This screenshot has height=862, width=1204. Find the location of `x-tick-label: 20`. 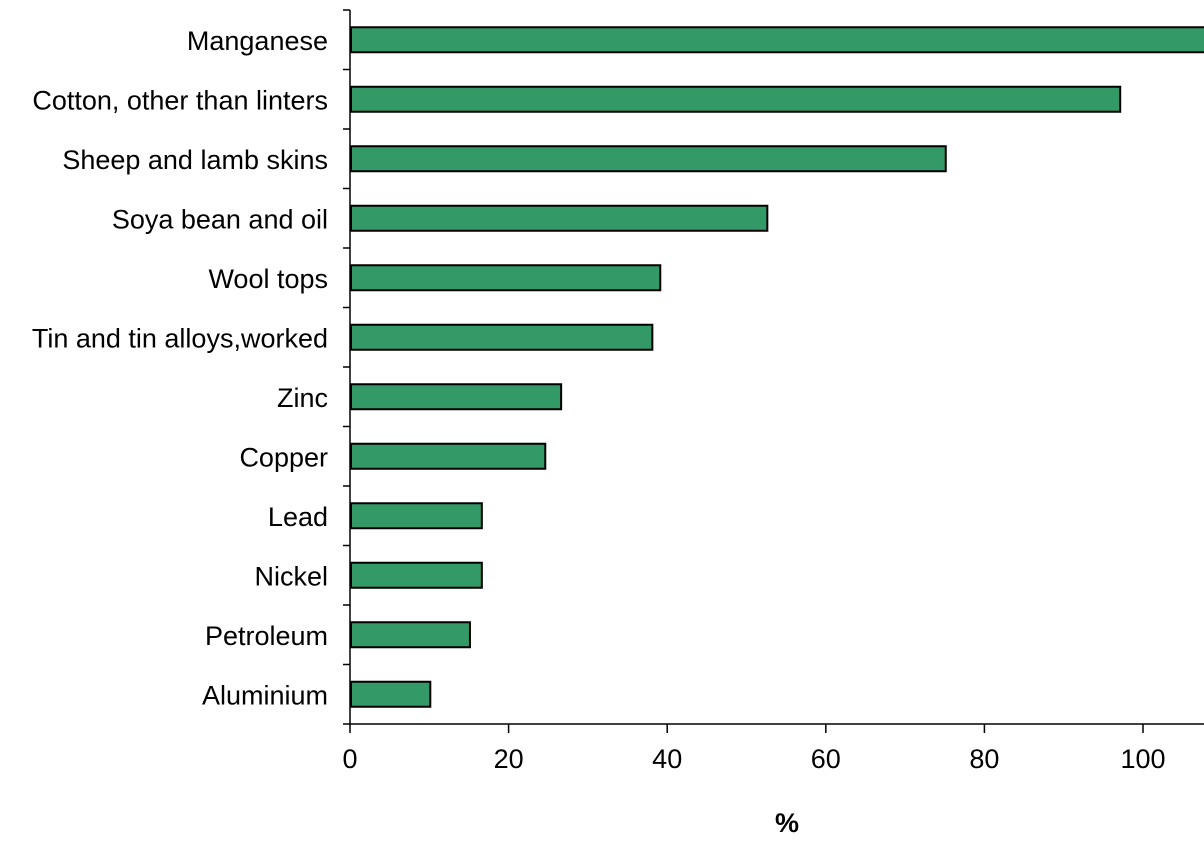

x-tick-label: 20 is located at coordinates (509, 759).